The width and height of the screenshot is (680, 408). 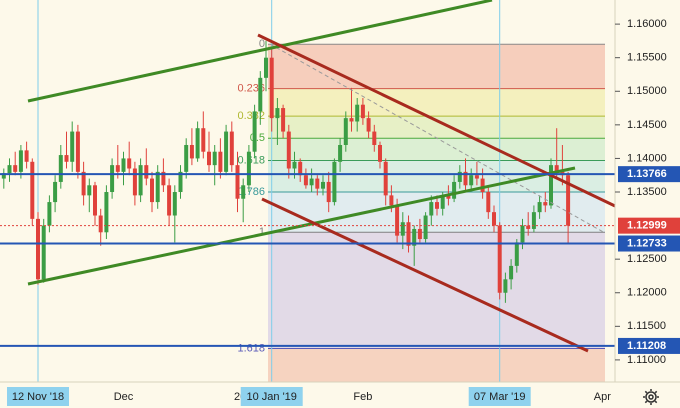 What do you see at coordinates (647, 259) in the screenshot?
I see `y-tick-label: 1.12500` at bounding box center [647, 259].